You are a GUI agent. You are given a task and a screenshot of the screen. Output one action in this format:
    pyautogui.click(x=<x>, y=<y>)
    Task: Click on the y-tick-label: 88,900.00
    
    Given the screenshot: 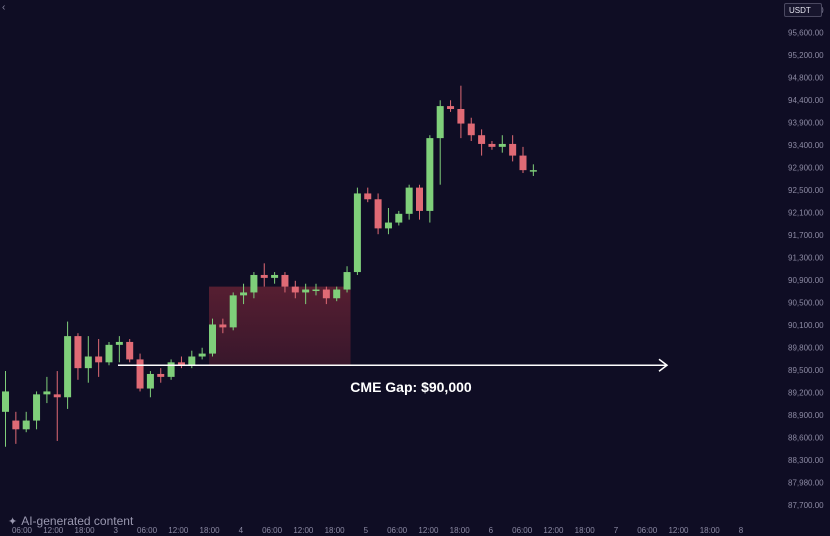 What is the action you would take?
    pyautogui.click(x=806, y=415)
    